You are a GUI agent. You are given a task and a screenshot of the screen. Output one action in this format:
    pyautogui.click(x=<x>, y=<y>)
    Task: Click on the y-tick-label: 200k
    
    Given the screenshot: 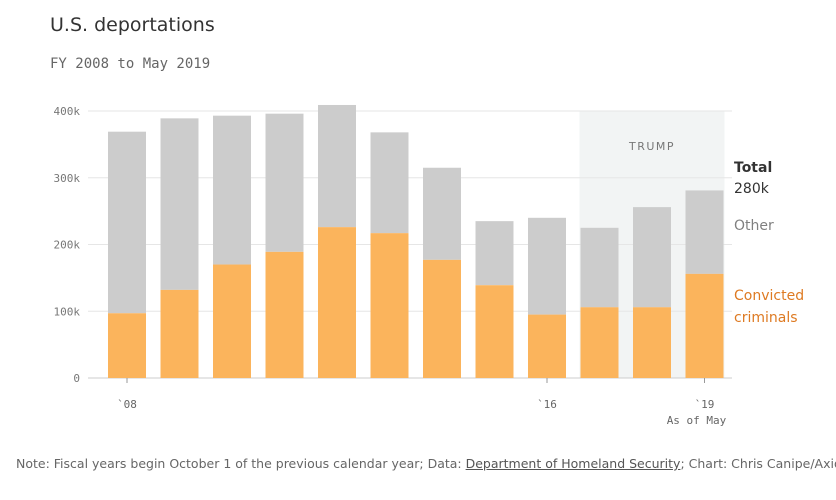 What is the action you would take?
    pyautogui.click(x=67, y=245)
    